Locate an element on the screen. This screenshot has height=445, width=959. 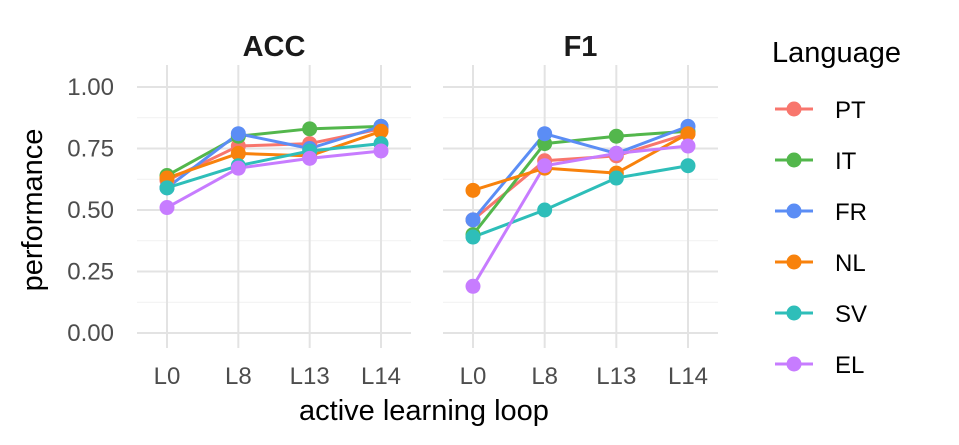
facet-title: ACC is located at coordinates (274, 47).